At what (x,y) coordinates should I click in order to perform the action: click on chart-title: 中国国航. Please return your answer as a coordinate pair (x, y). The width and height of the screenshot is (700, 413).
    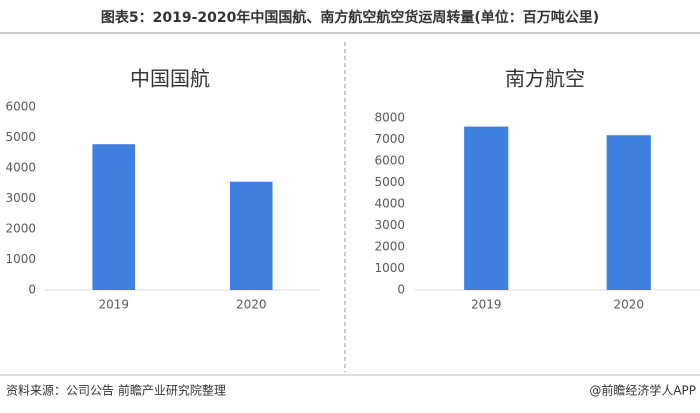
    Looking at the image, I should click on (170, 79).